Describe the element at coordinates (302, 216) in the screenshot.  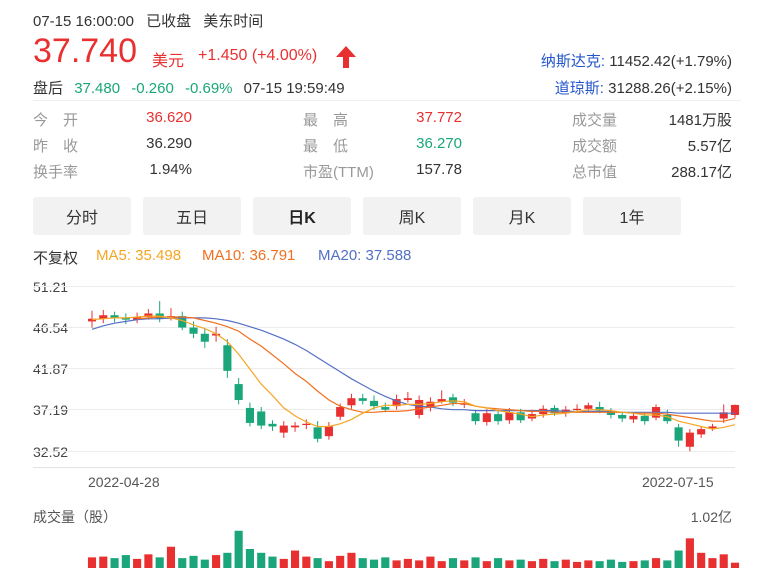
I see `tab-daily-k: 日K` at that location.